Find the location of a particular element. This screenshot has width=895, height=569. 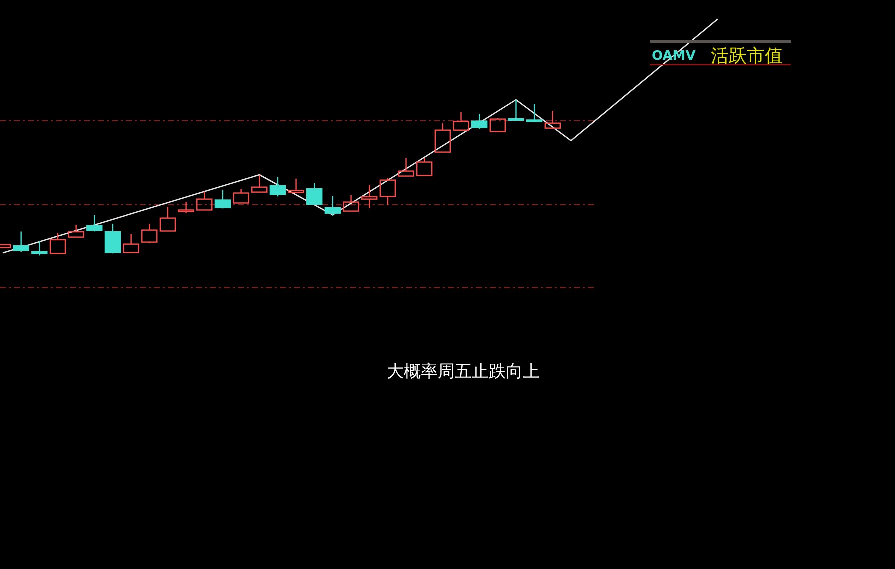

text: 大概率周五止跌向上 is located at coordinates (463, 372).